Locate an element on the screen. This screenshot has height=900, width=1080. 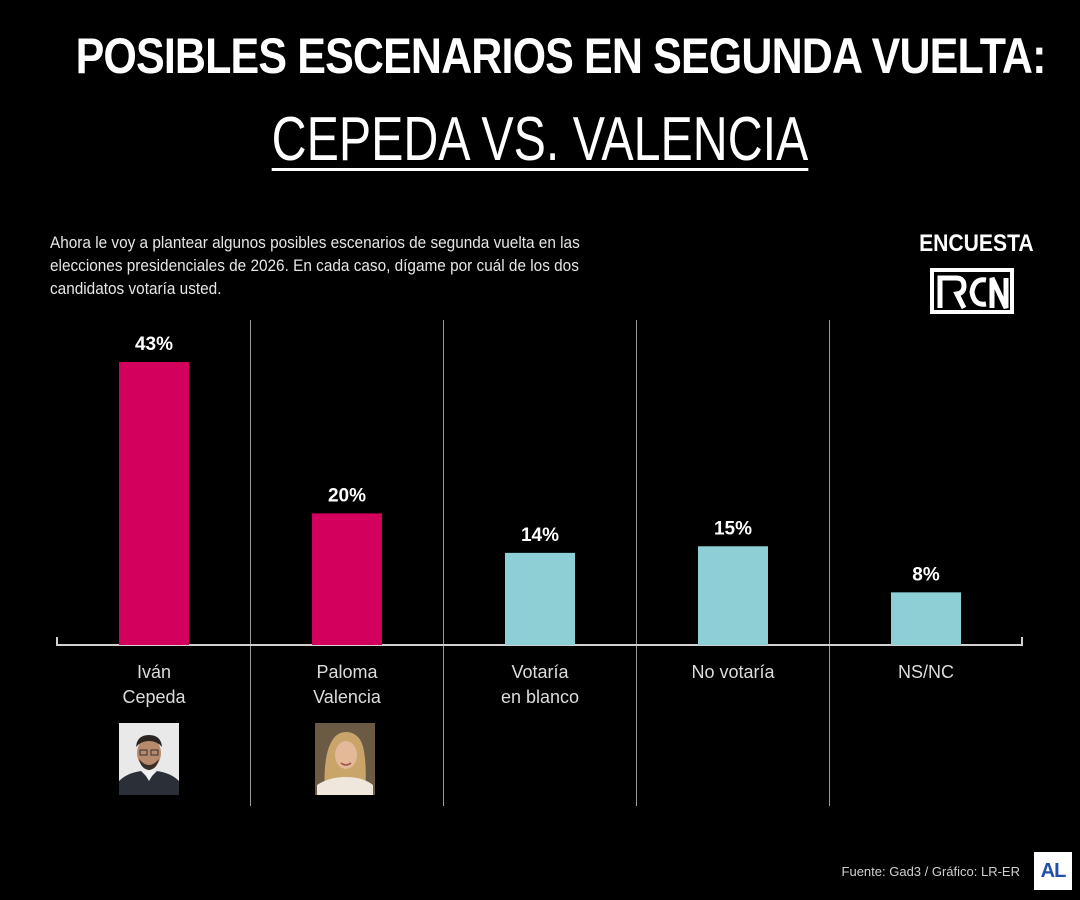
category-label-paloma-valencia: Paloma is located at coordinates (347, 672).